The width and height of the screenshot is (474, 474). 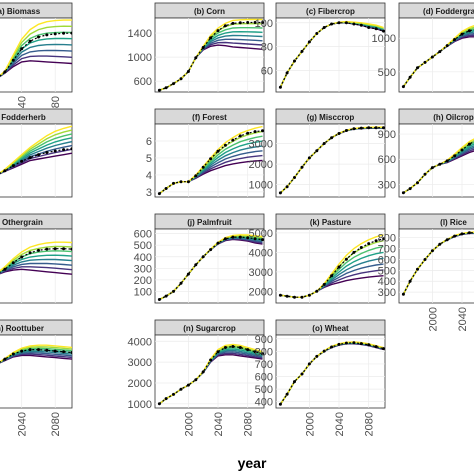 I want to click on y-tick-label: 500, so click(x=387, y=271).